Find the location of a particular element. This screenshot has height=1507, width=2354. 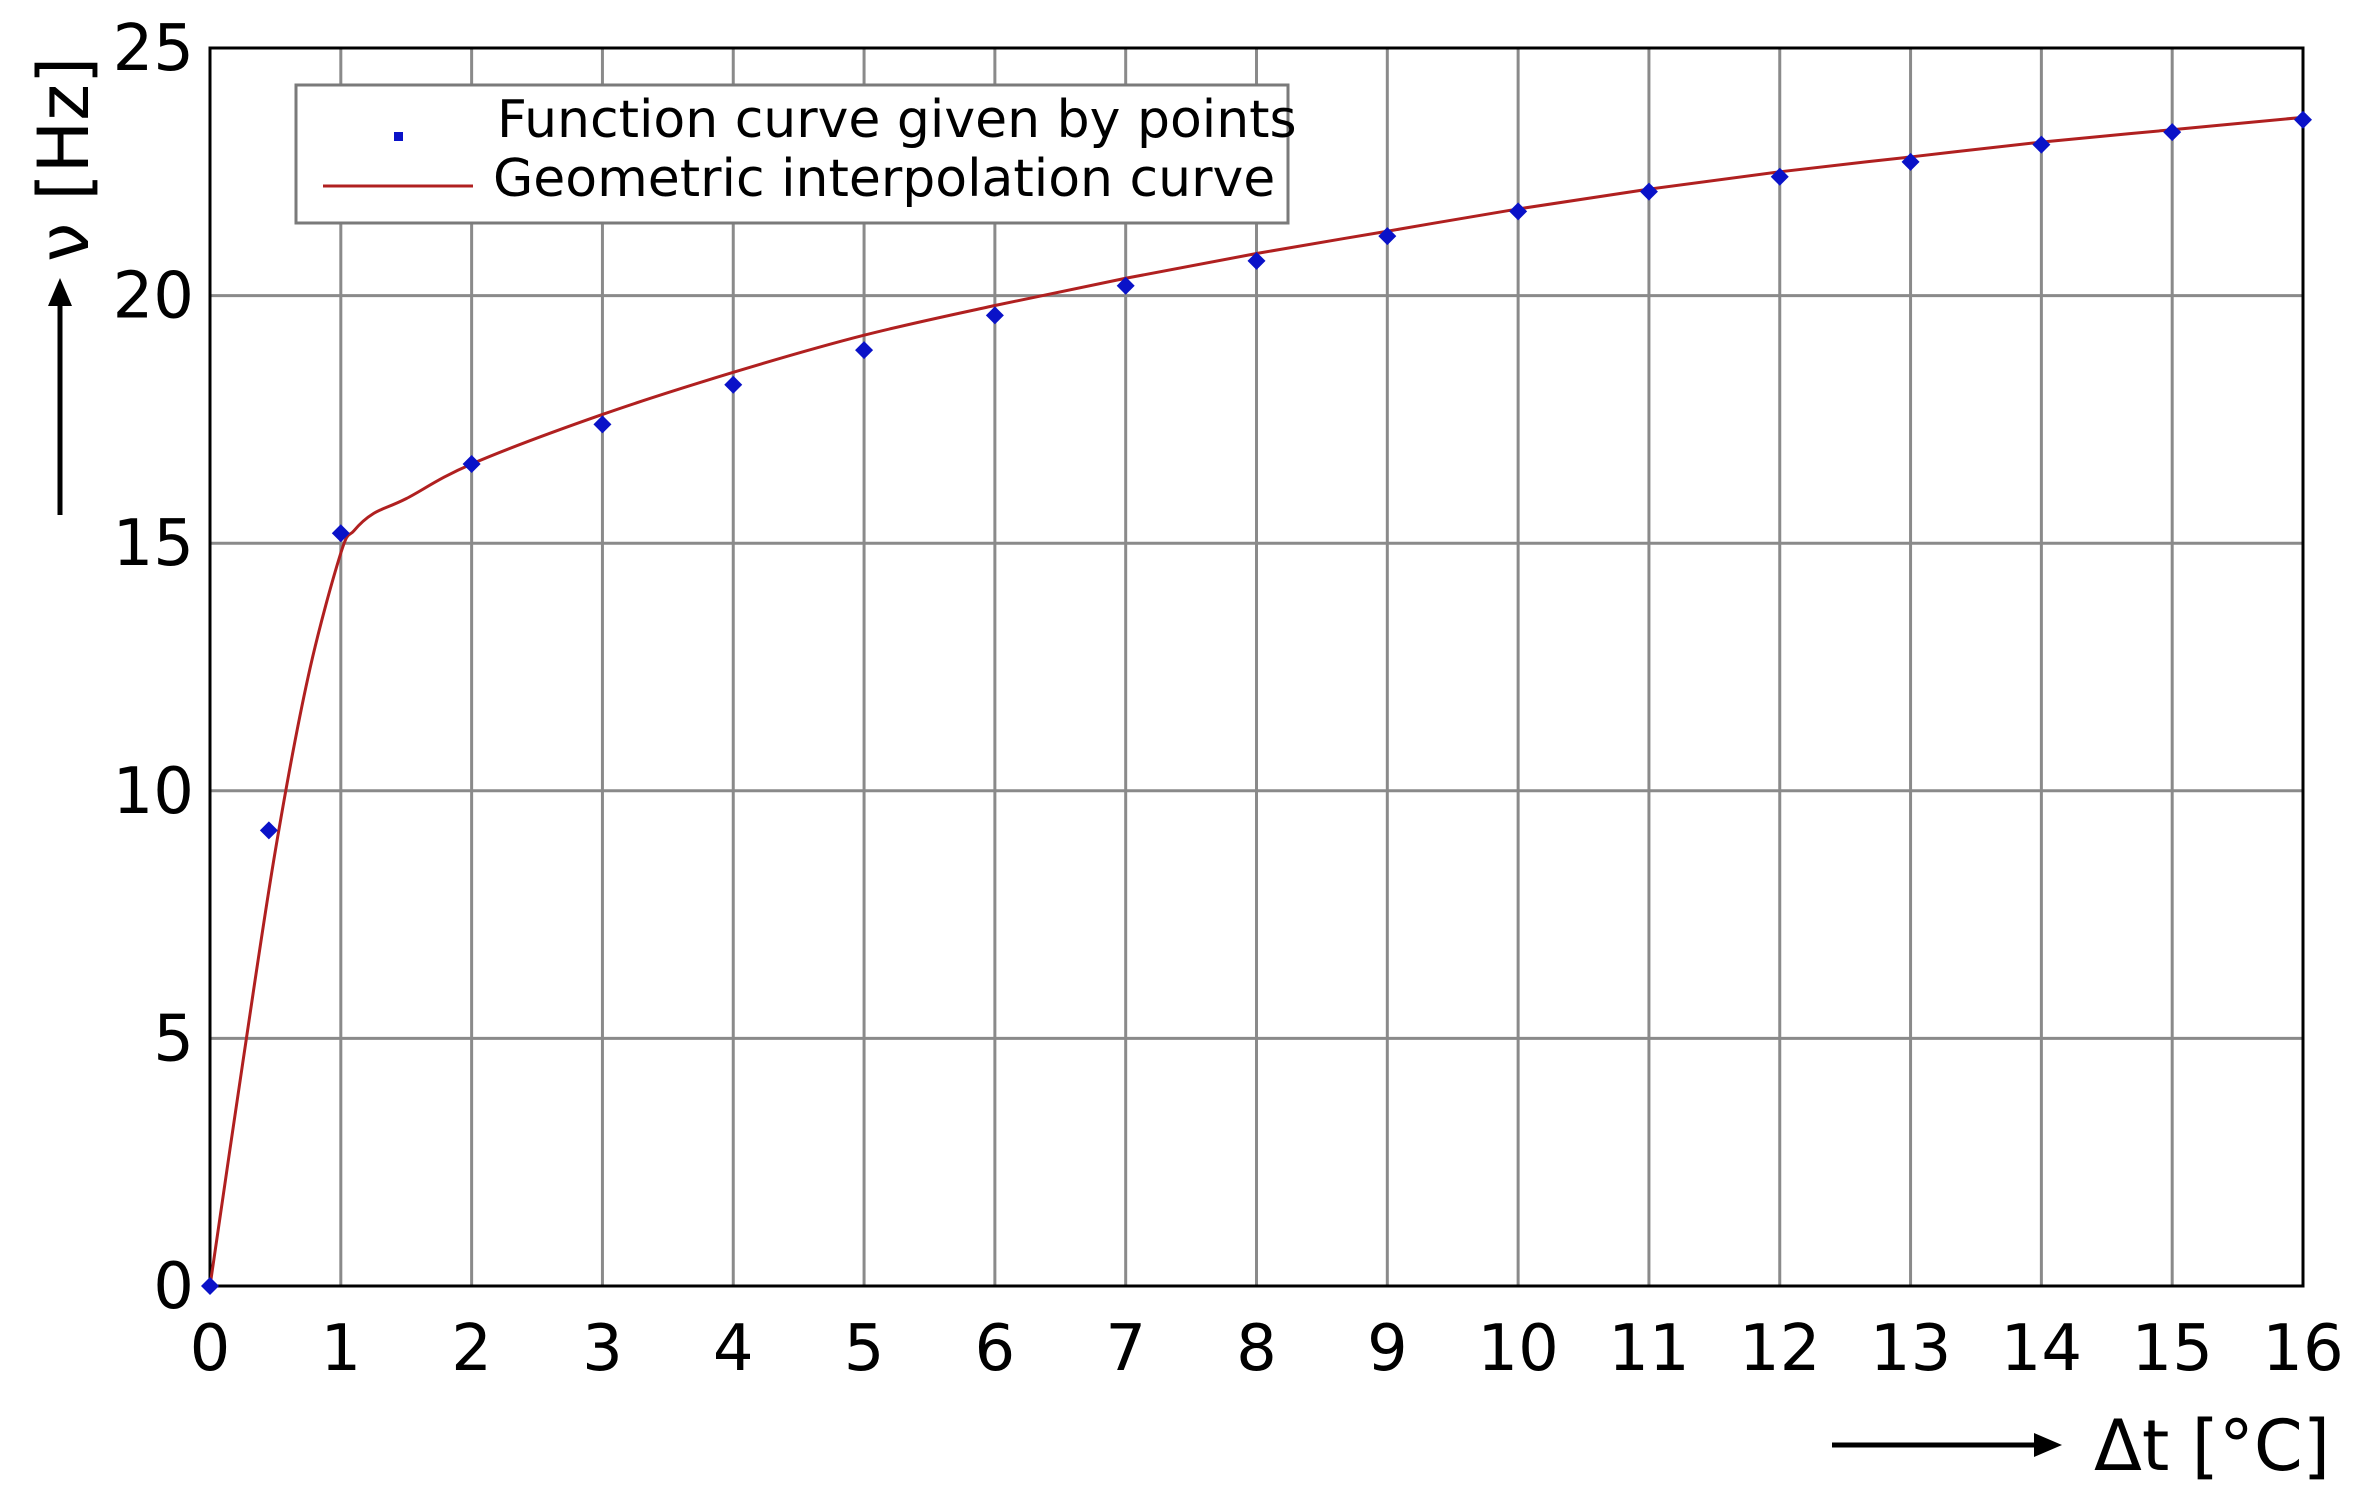

x-tick-label: 7 is located at coordinates (1125, 1349).